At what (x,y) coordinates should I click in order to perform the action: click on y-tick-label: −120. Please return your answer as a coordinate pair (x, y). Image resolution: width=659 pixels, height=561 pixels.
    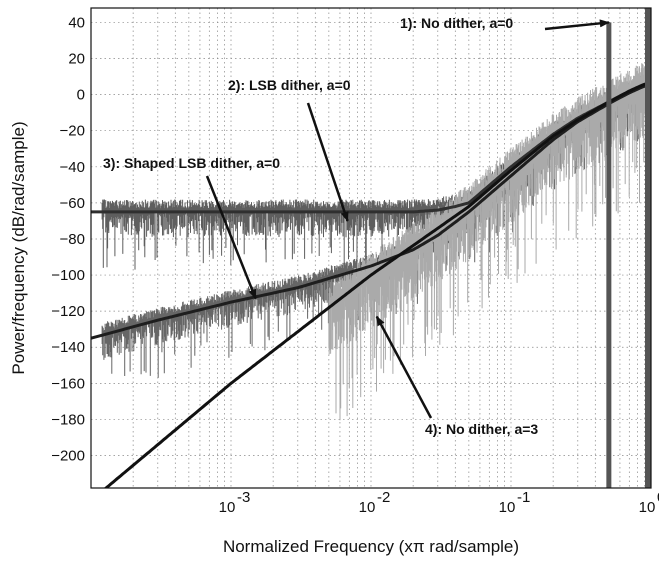
    Looking at the image, I should click on (68, 311).